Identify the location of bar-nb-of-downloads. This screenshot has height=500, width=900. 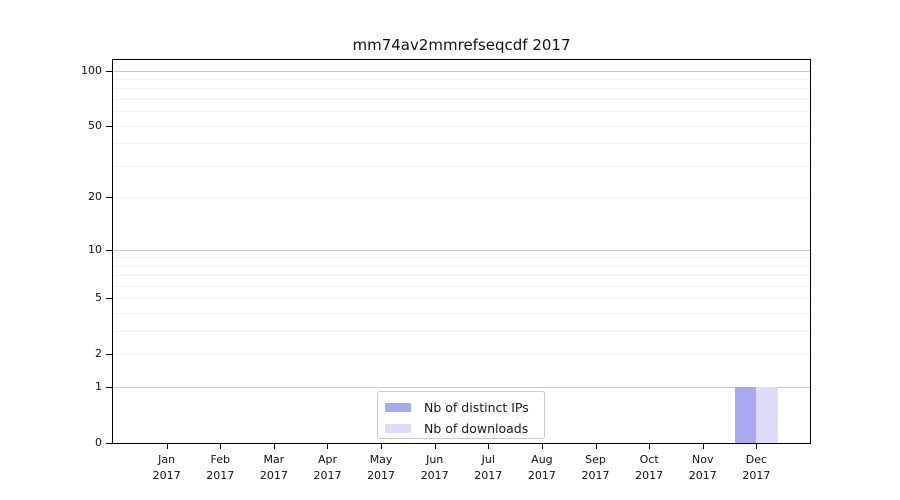
(767, 415).